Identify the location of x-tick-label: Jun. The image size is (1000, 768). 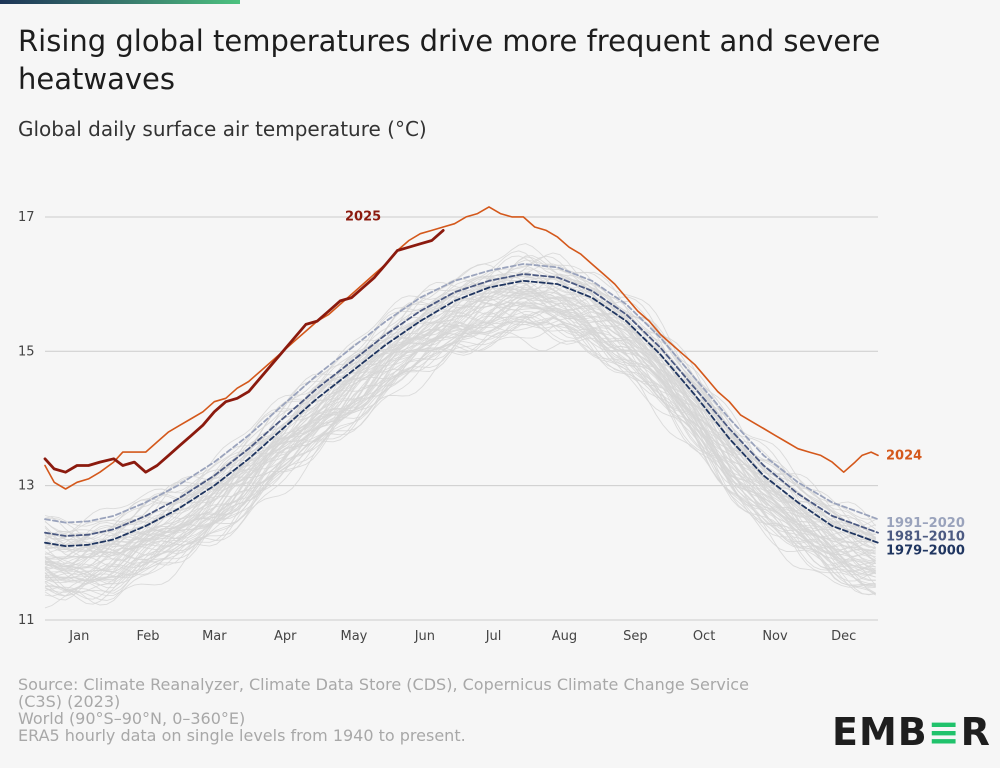
(424, 636).